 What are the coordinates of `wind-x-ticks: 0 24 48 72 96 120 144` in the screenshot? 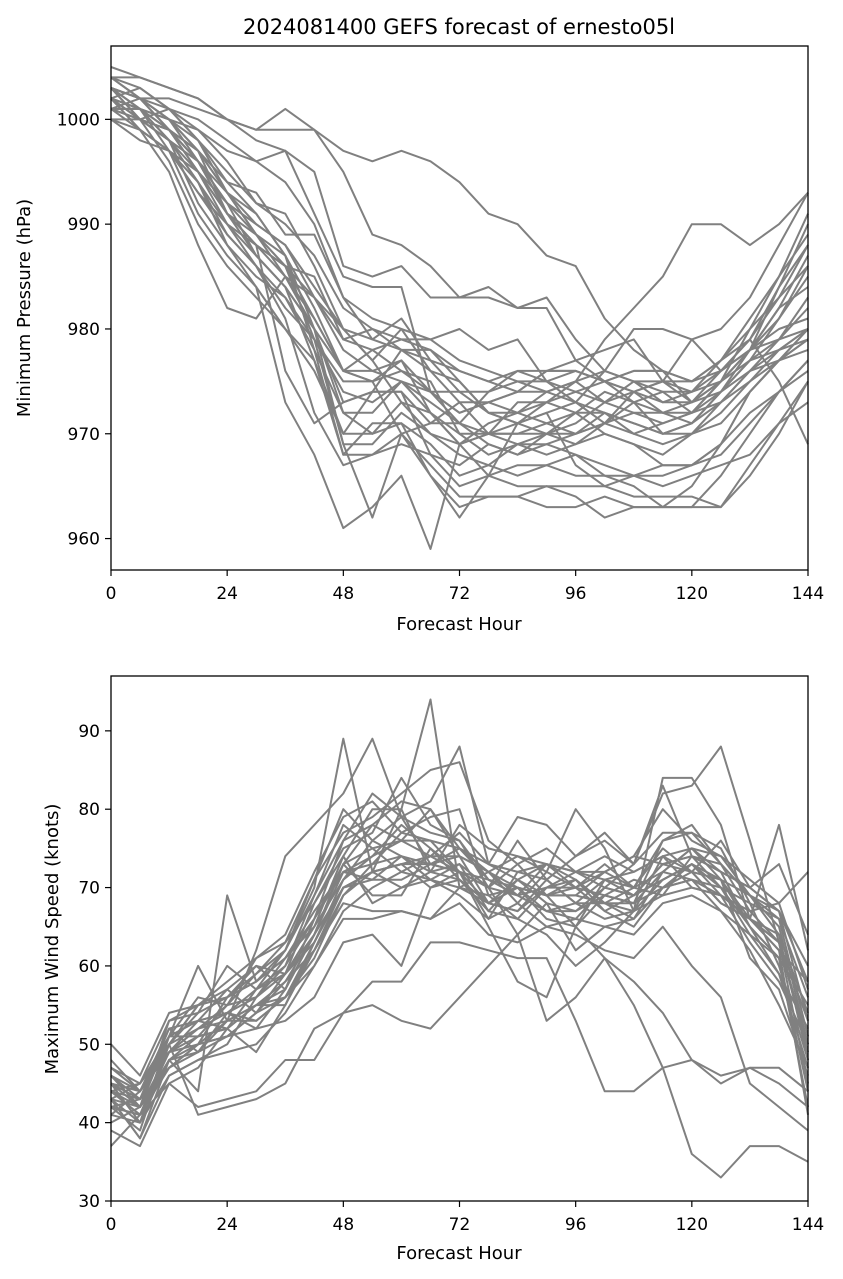 It's located at (465, 1218).